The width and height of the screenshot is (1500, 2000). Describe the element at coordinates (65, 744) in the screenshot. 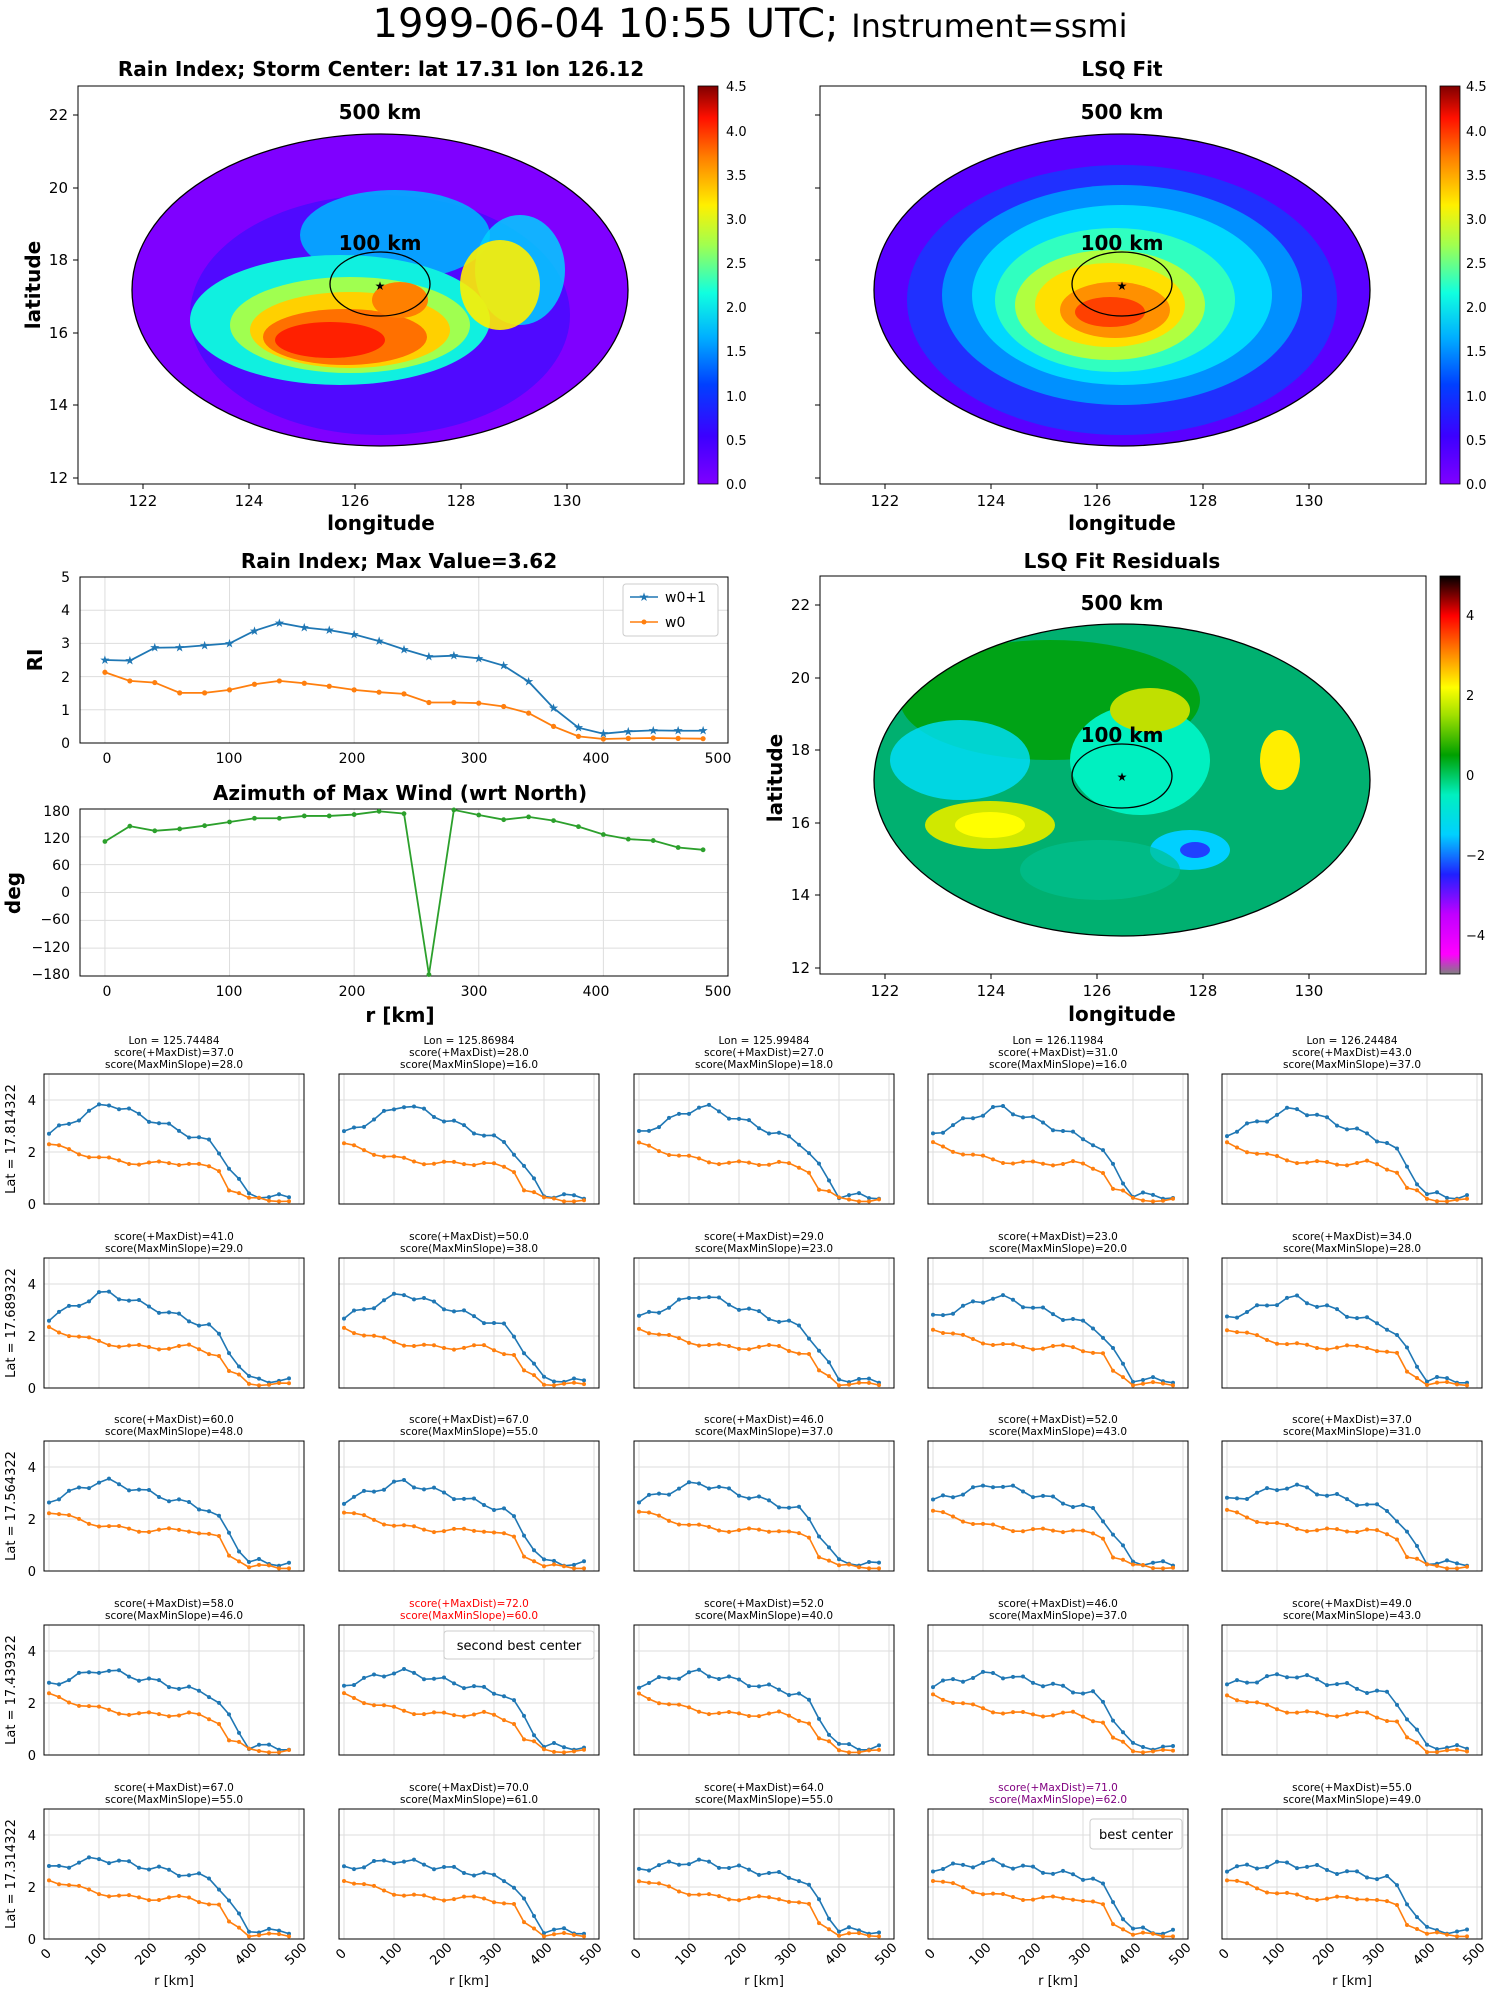

I see `y-tick: 0` at that location.